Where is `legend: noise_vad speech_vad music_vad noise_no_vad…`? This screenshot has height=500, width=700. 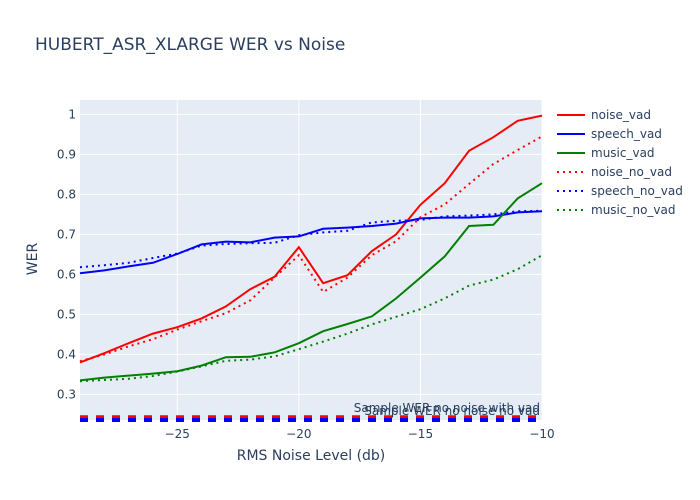
legend: noise_vad speech_vad music_vad noise_no_vad… is located at coordinates (620, 162).